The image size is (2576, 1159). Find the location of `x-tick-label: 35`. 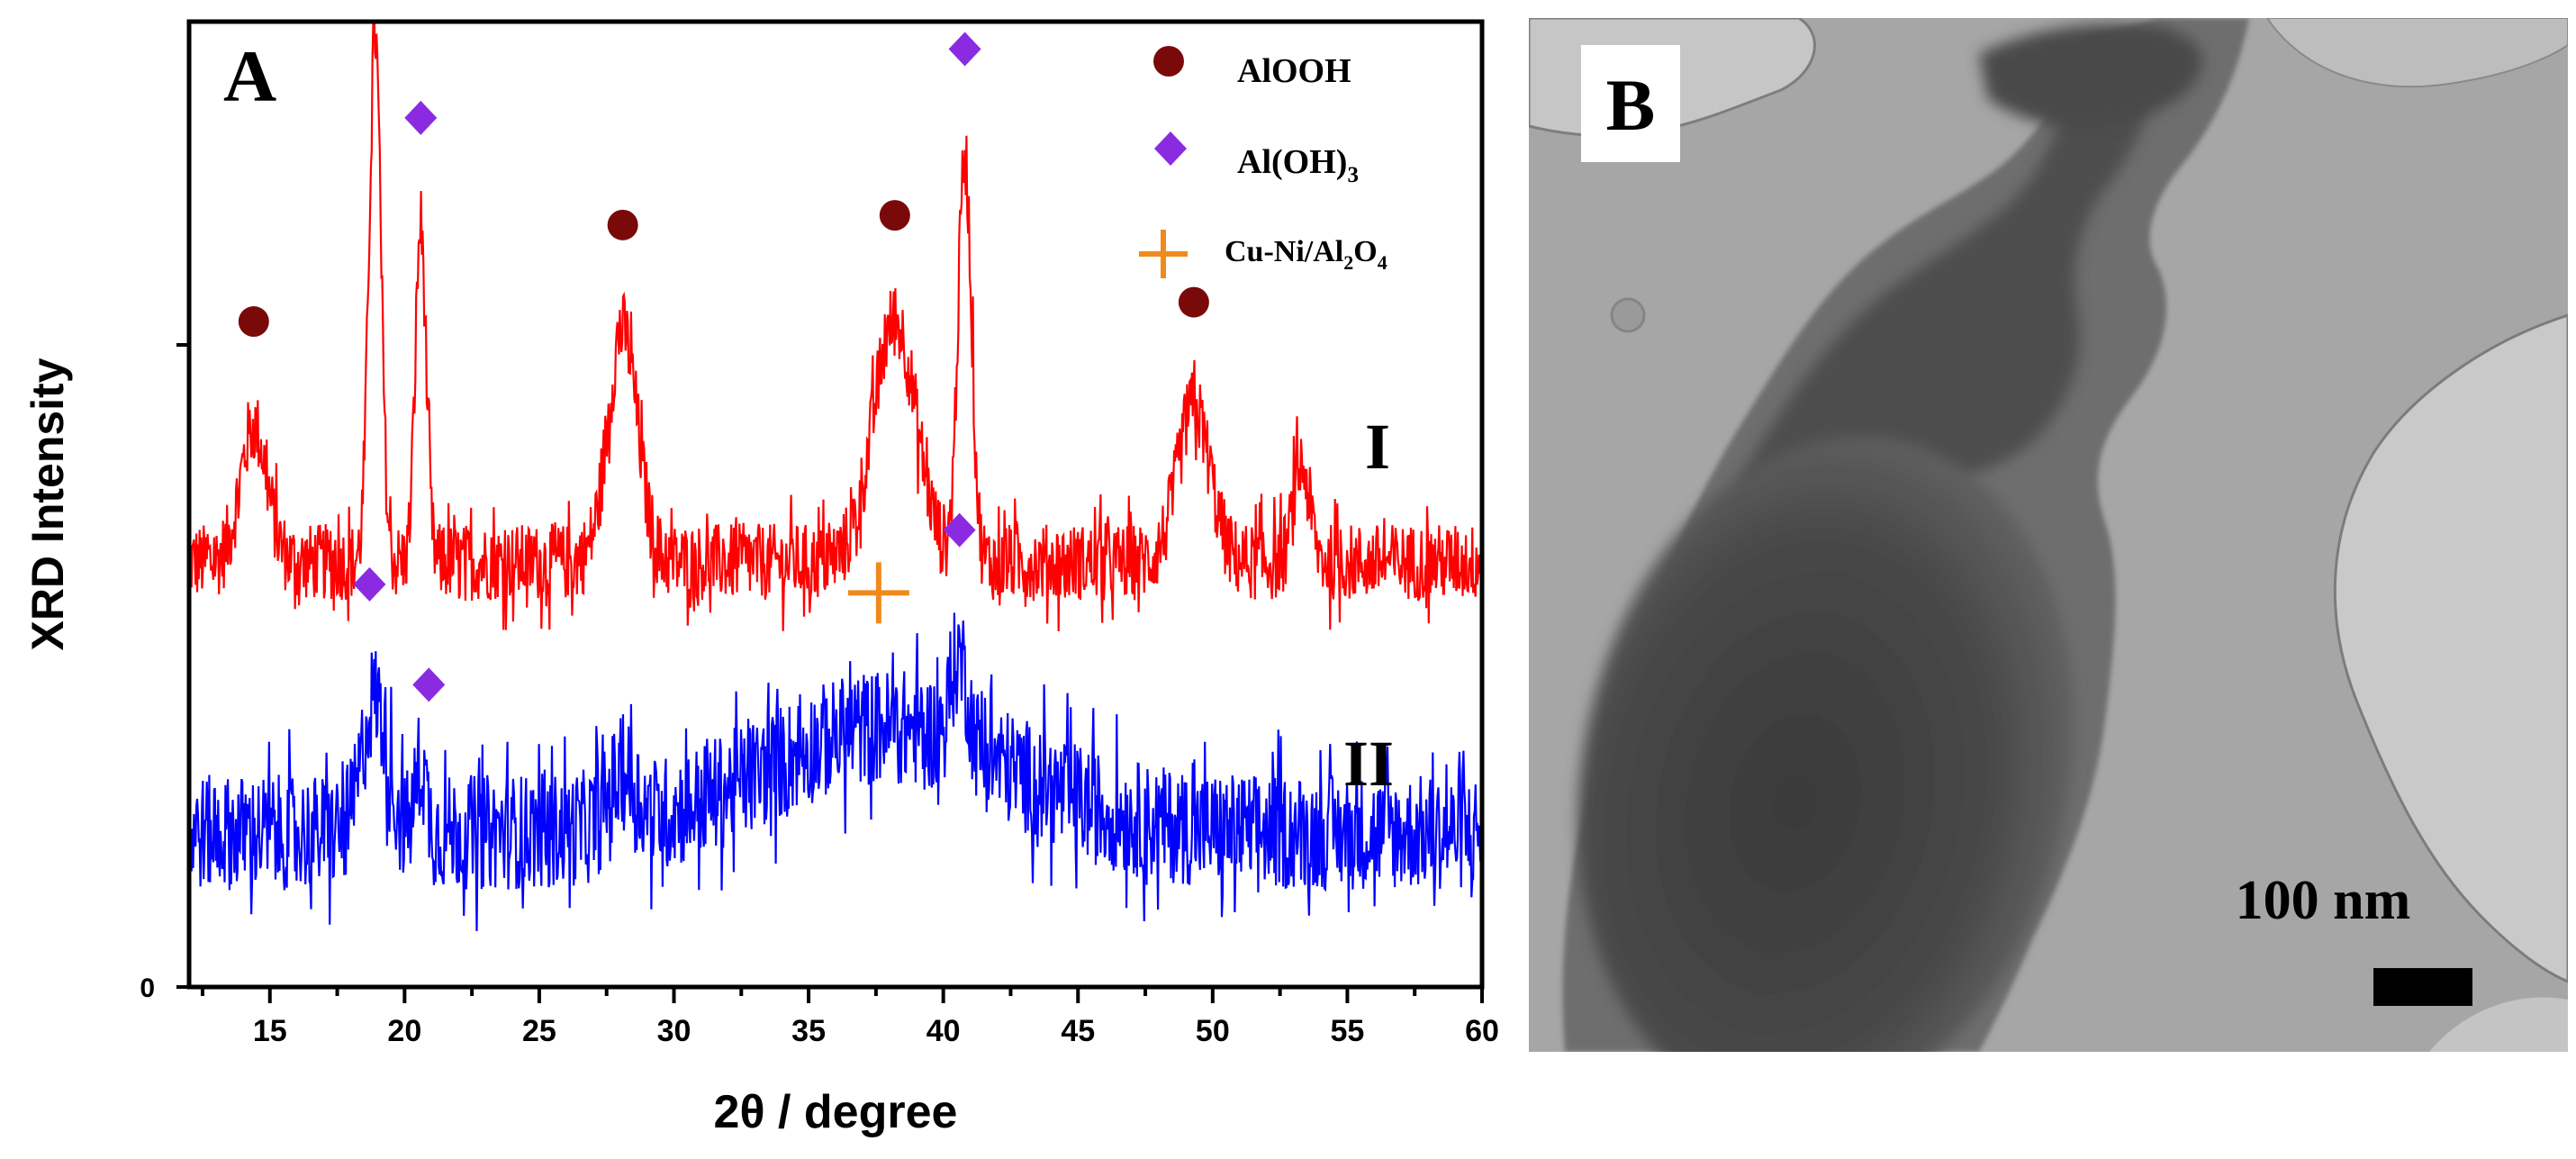

x-tick-label: 35 is located at coordinates (808, 1031).